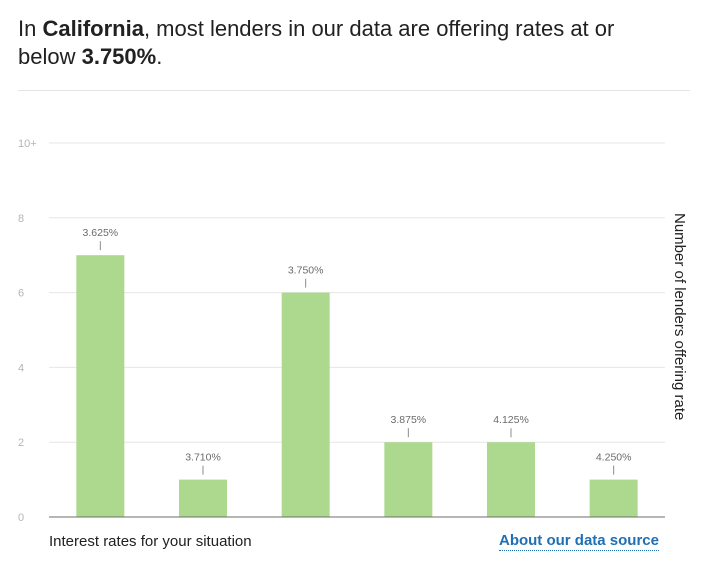  Describe the element at coordinates (30, 28) in the screenshot. I see `headline-prefix: In` at that location.